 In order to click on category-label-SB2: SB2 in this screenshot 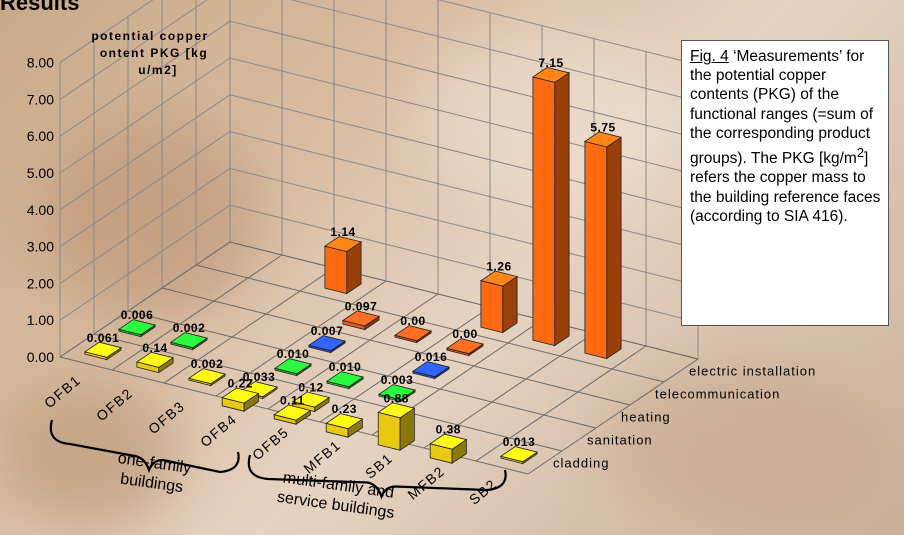, I will do `click(483, 492)`.